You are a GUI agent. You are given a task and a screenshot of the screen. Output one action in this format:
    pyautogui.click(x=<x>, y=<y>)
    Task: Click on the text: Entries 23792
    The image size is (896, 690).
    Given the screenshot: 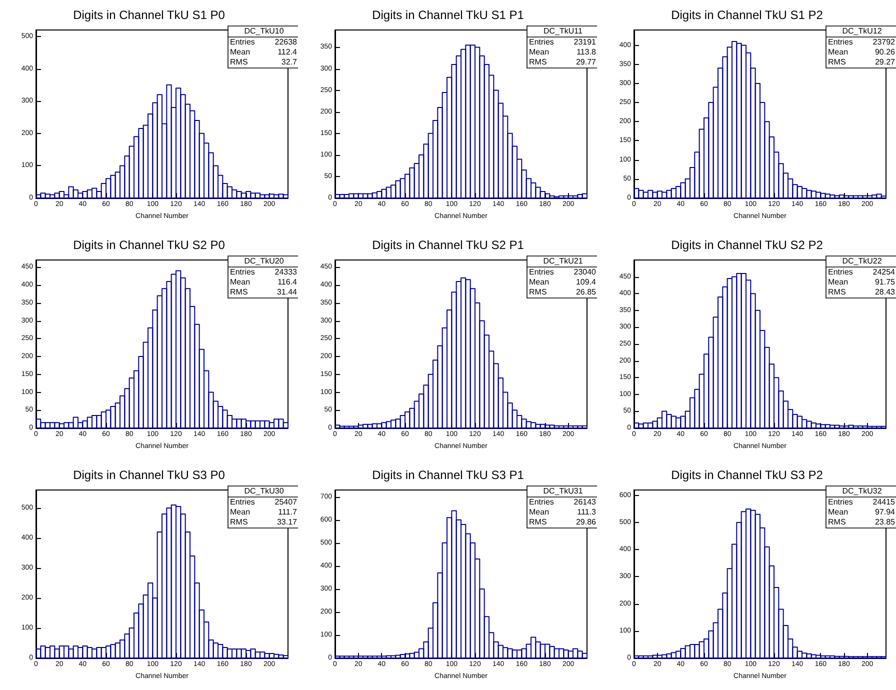 What is the action you would take?
    pyautogui.click(x=861, y=42)
    